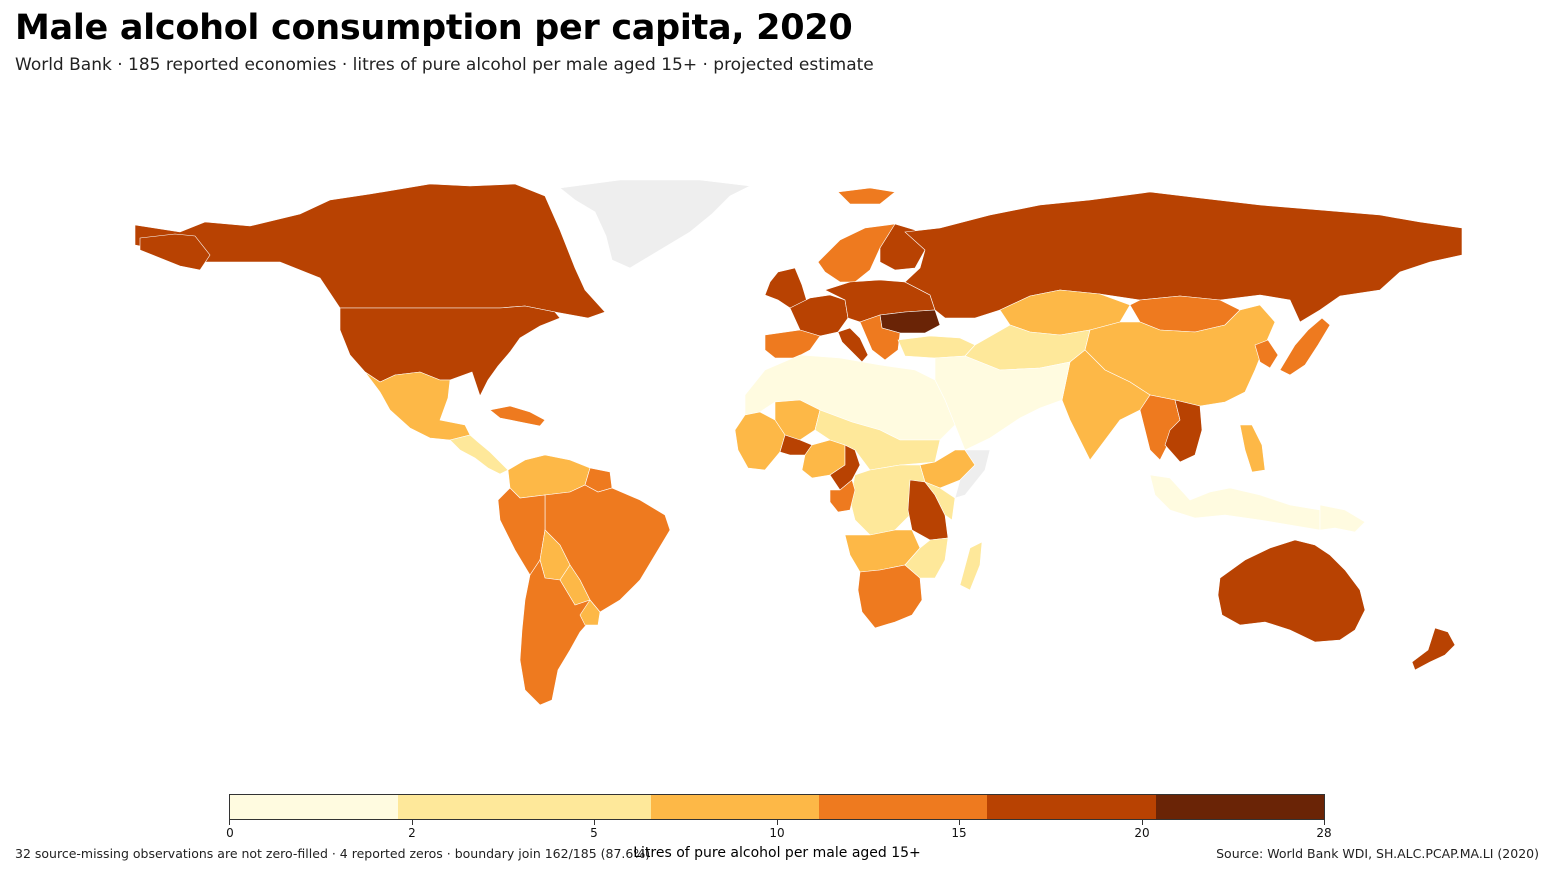  What do you see at coordinates (1291, 591) in the screenshot?
I see `region-australia` at bounding box center [1291, 591].